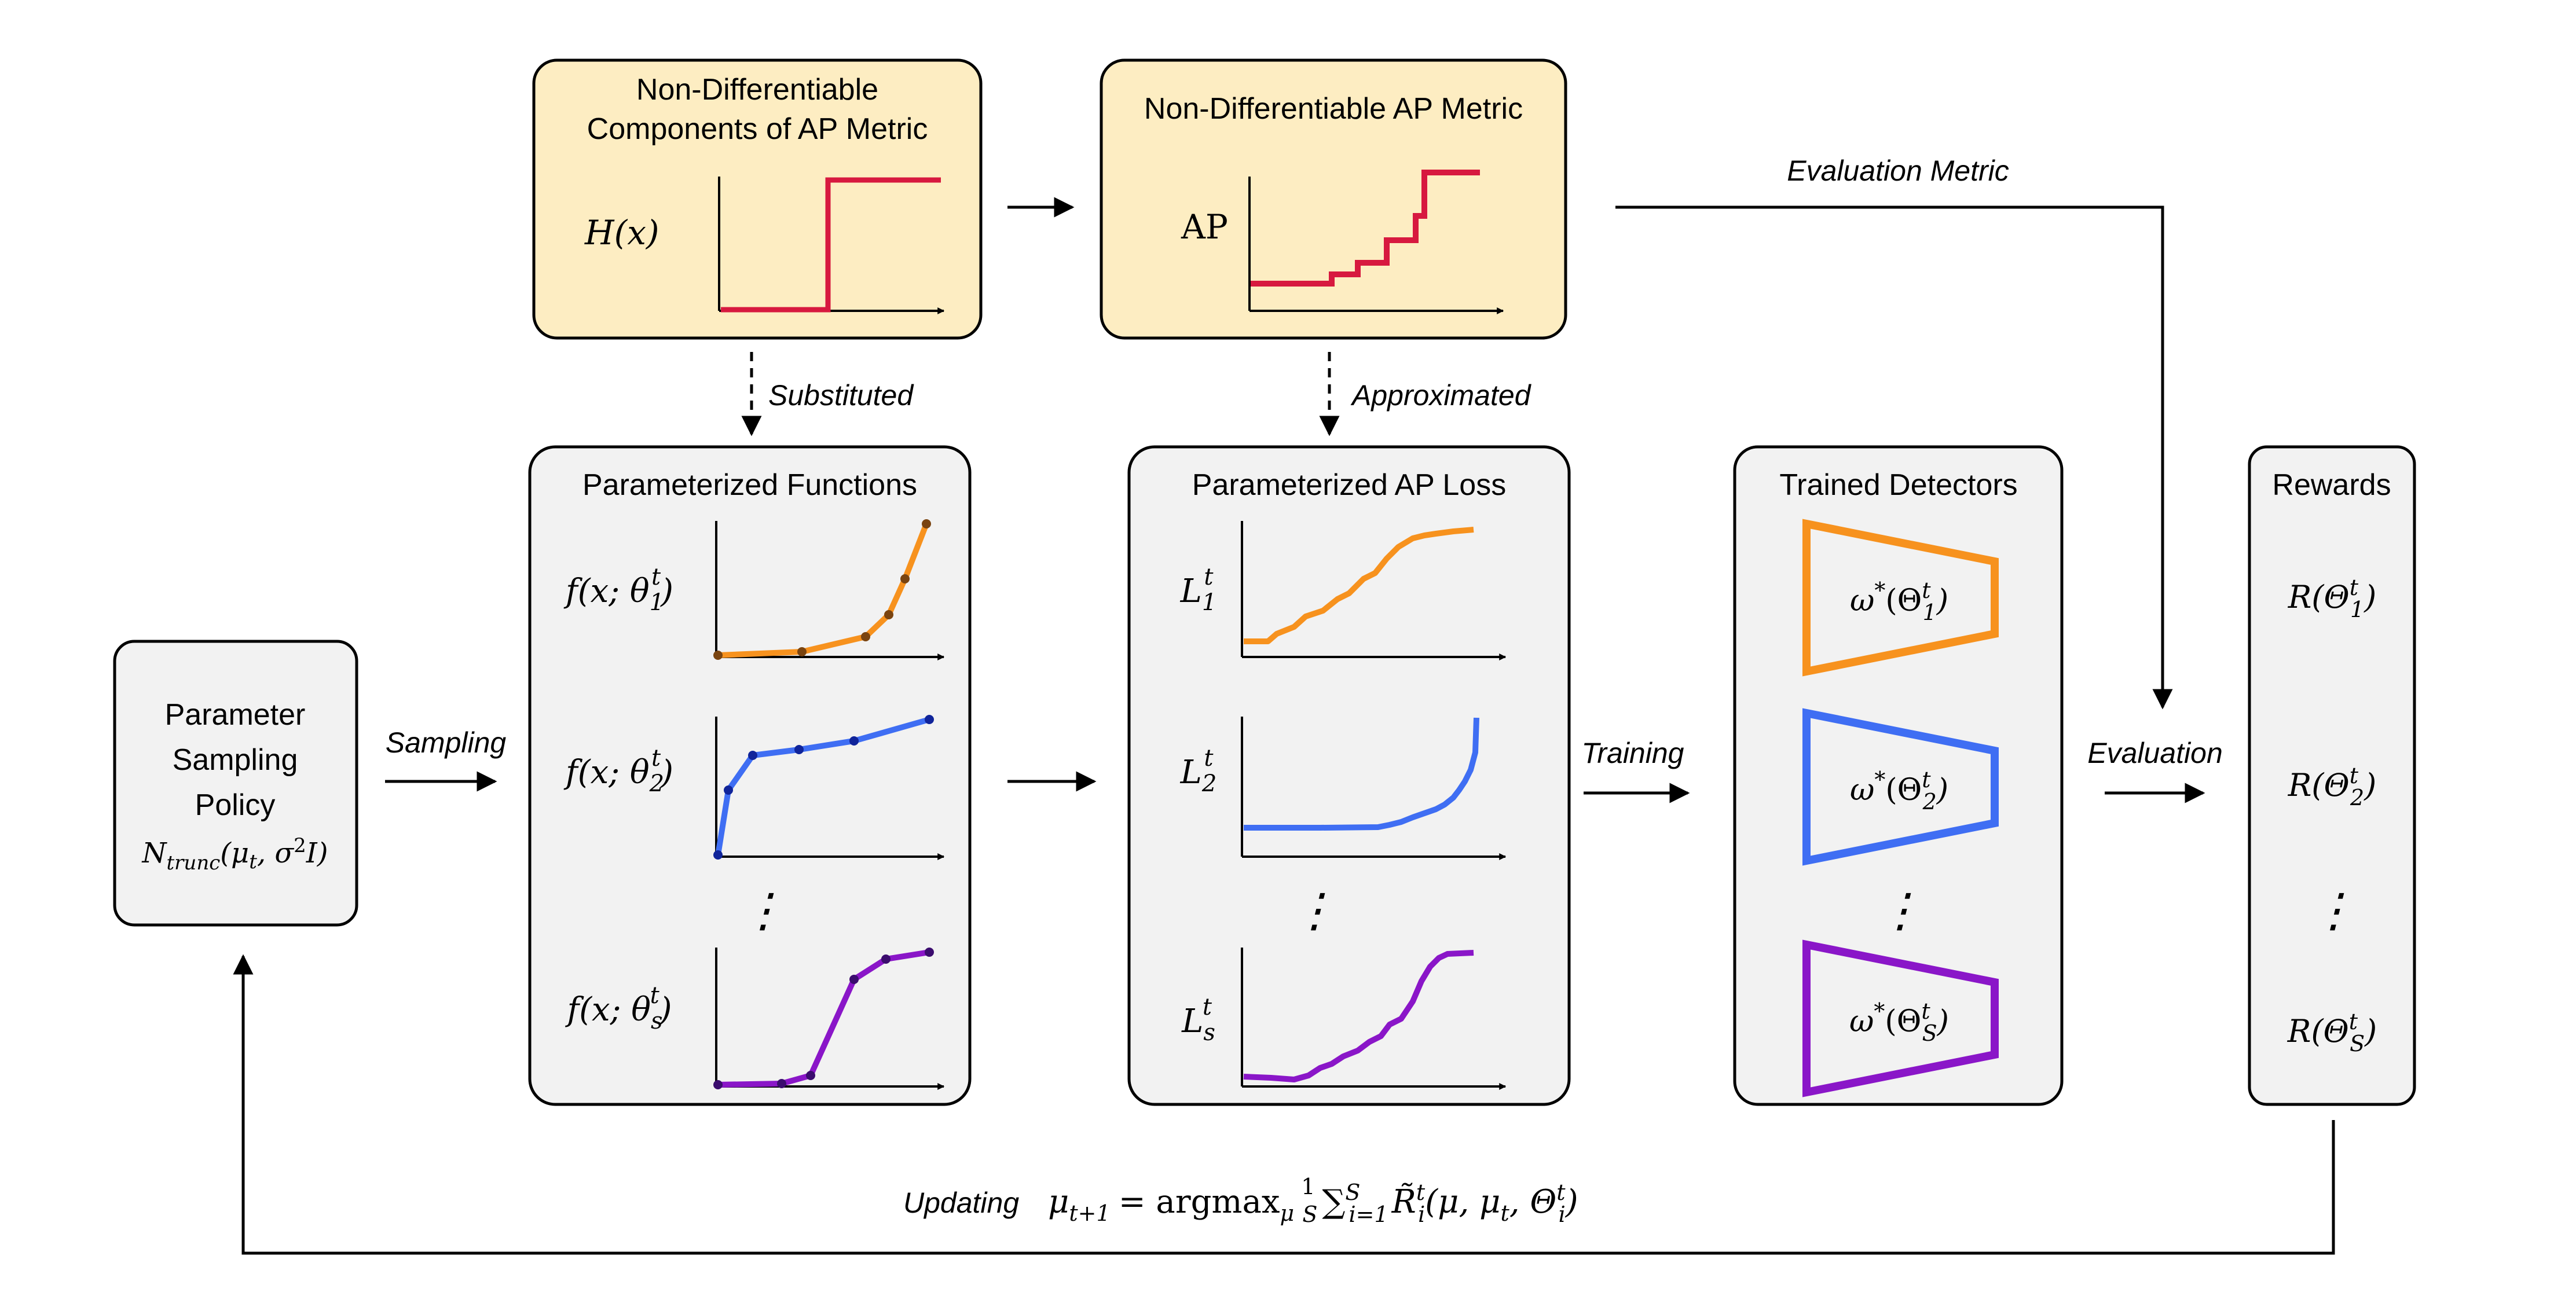  Describe the element at coordinates (2155, 753) in the screenshot. I see `evaluation-label: Evaluation` at that location.